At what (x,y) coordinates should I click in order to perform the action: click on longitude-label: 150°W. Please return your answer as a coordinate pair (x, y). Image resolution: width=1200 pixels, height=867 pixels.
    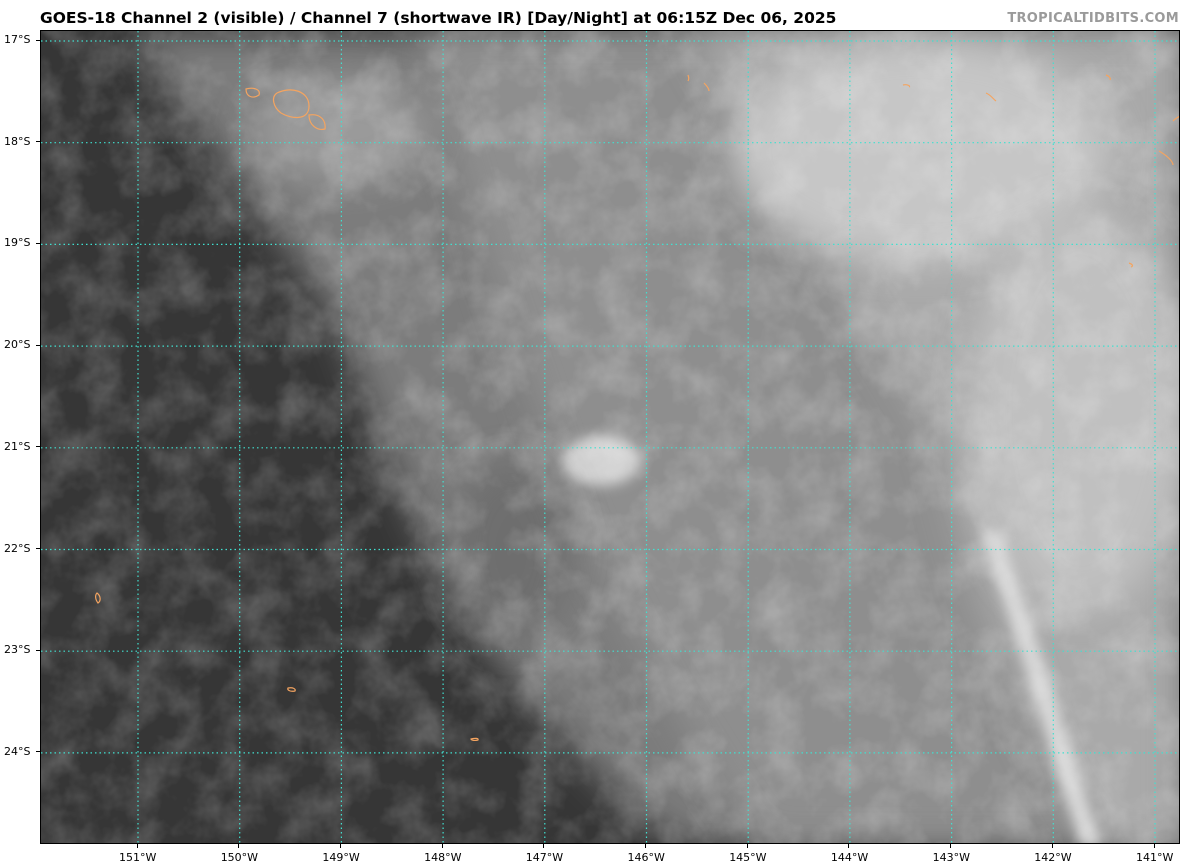
    Looking at the image, I should click on (239, 857).